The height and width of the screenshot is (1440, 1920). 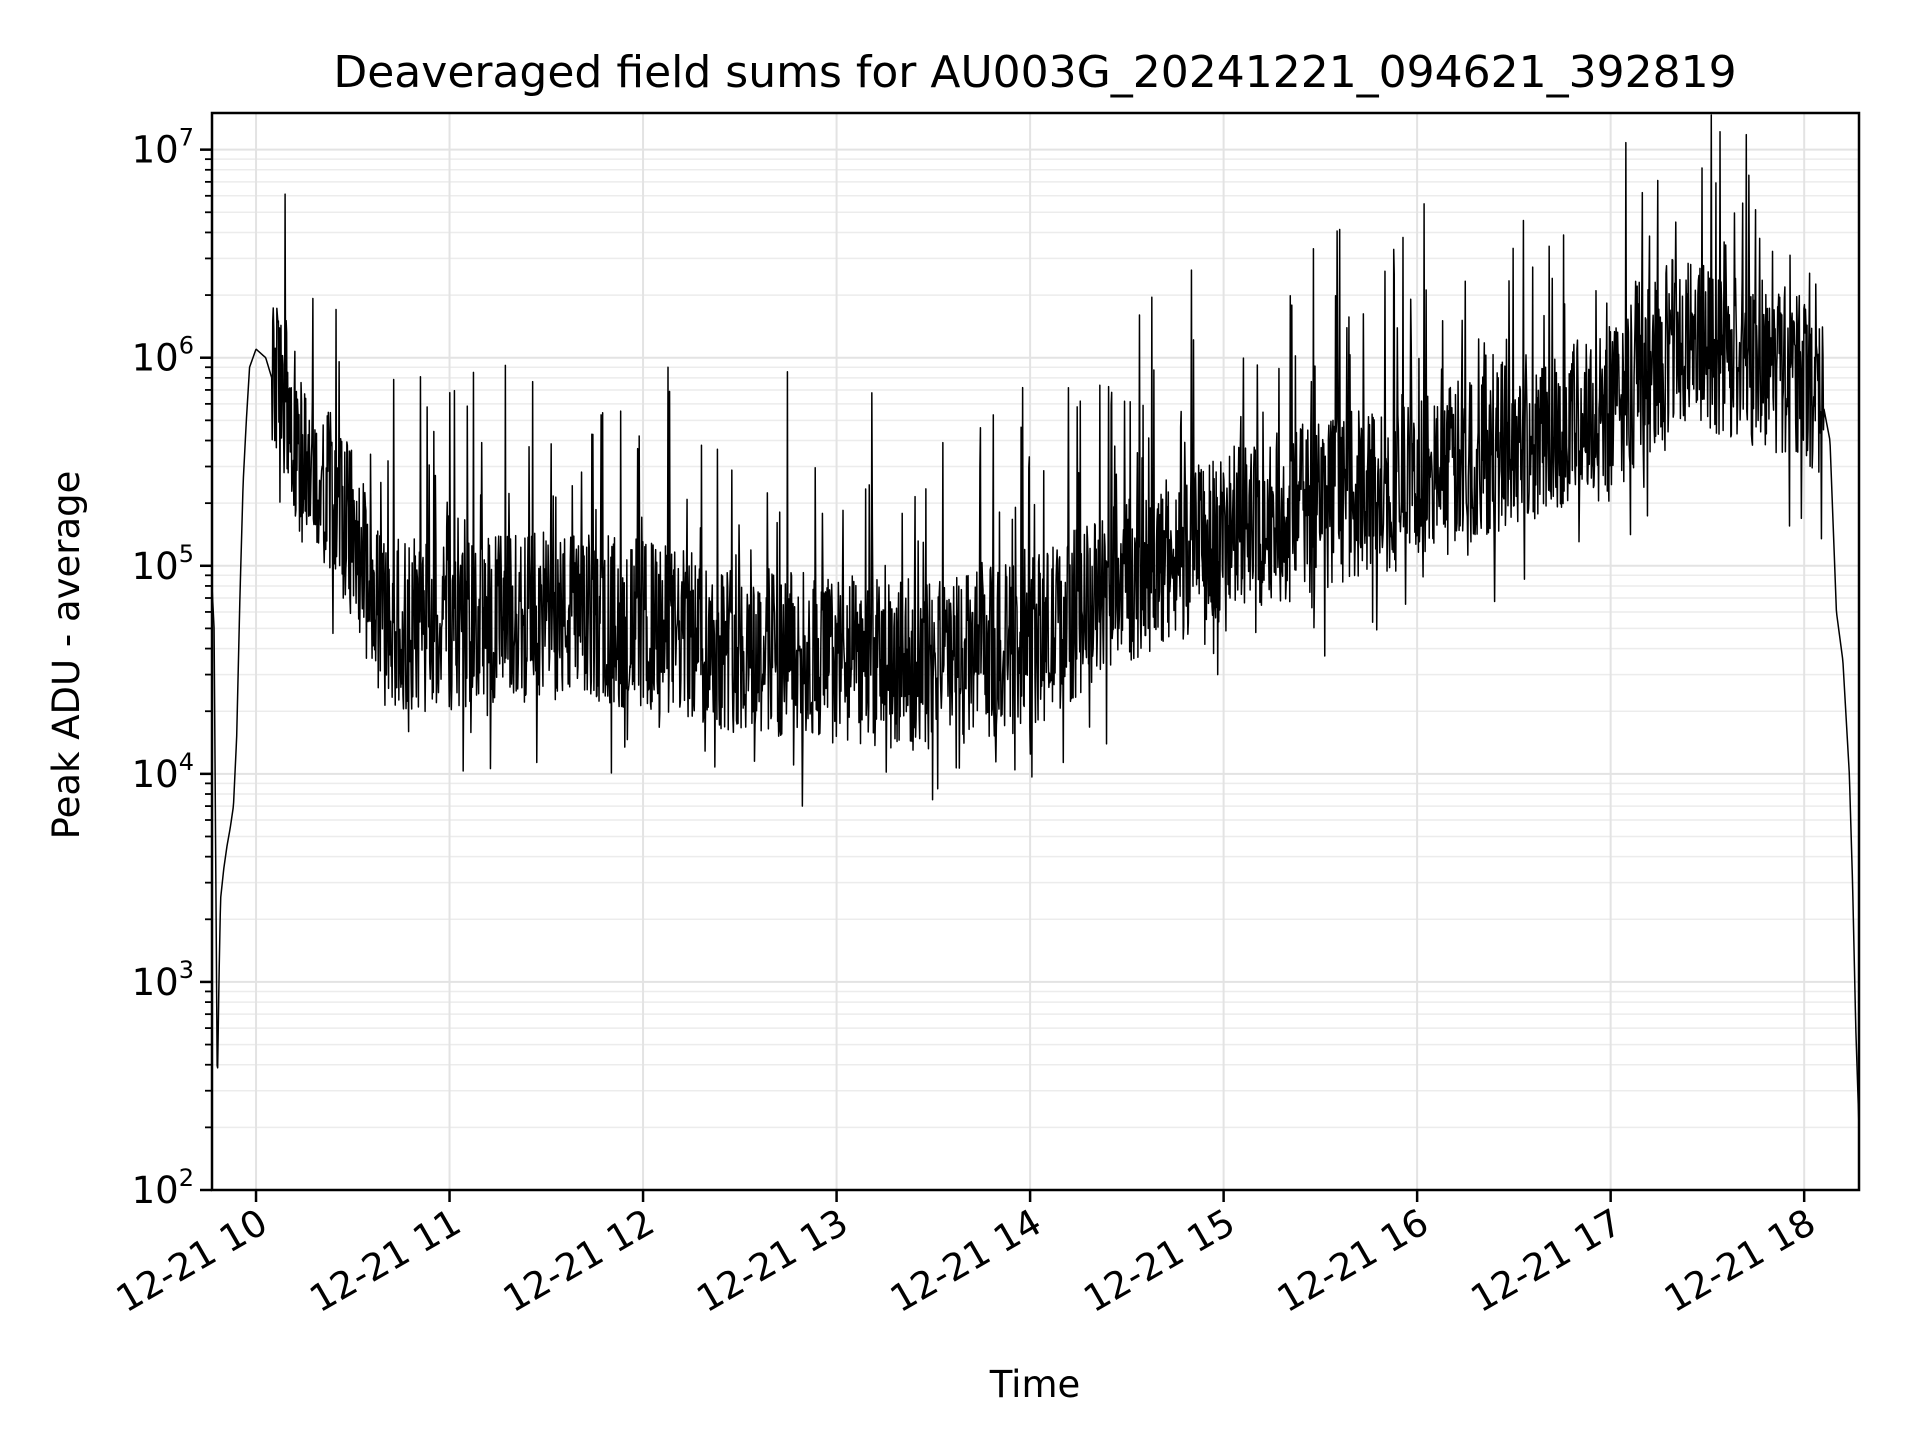 I want to click on x-tick-label: 12-21 10, so click(x=192, y=1261).